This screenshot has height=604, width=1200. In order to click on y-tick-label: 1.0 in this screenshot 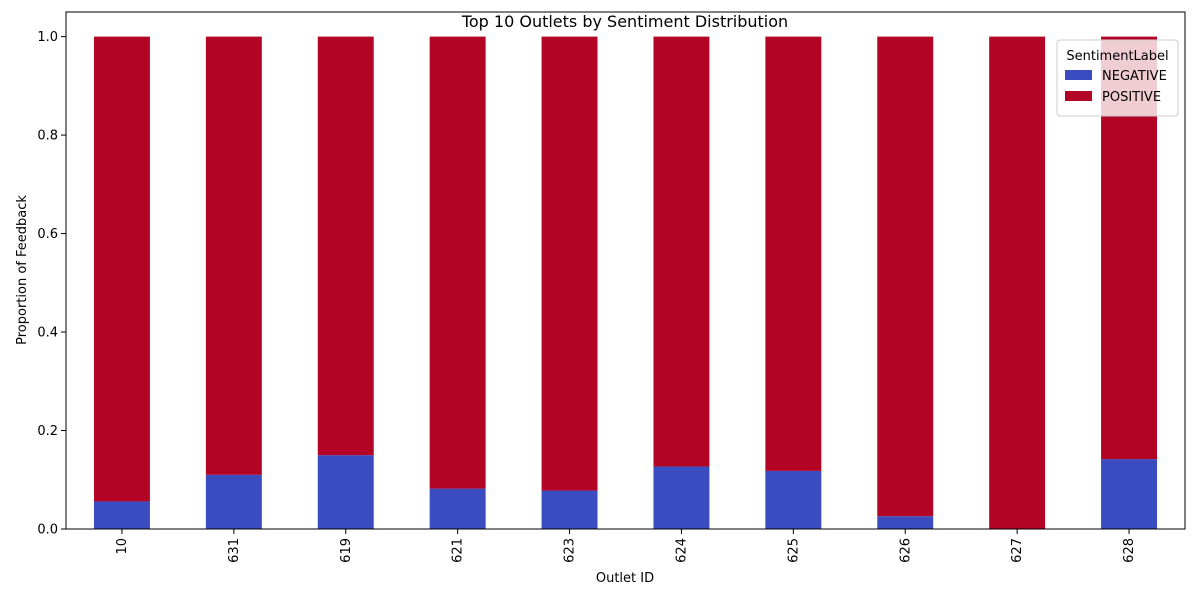, I will do `click(47, 37)`.